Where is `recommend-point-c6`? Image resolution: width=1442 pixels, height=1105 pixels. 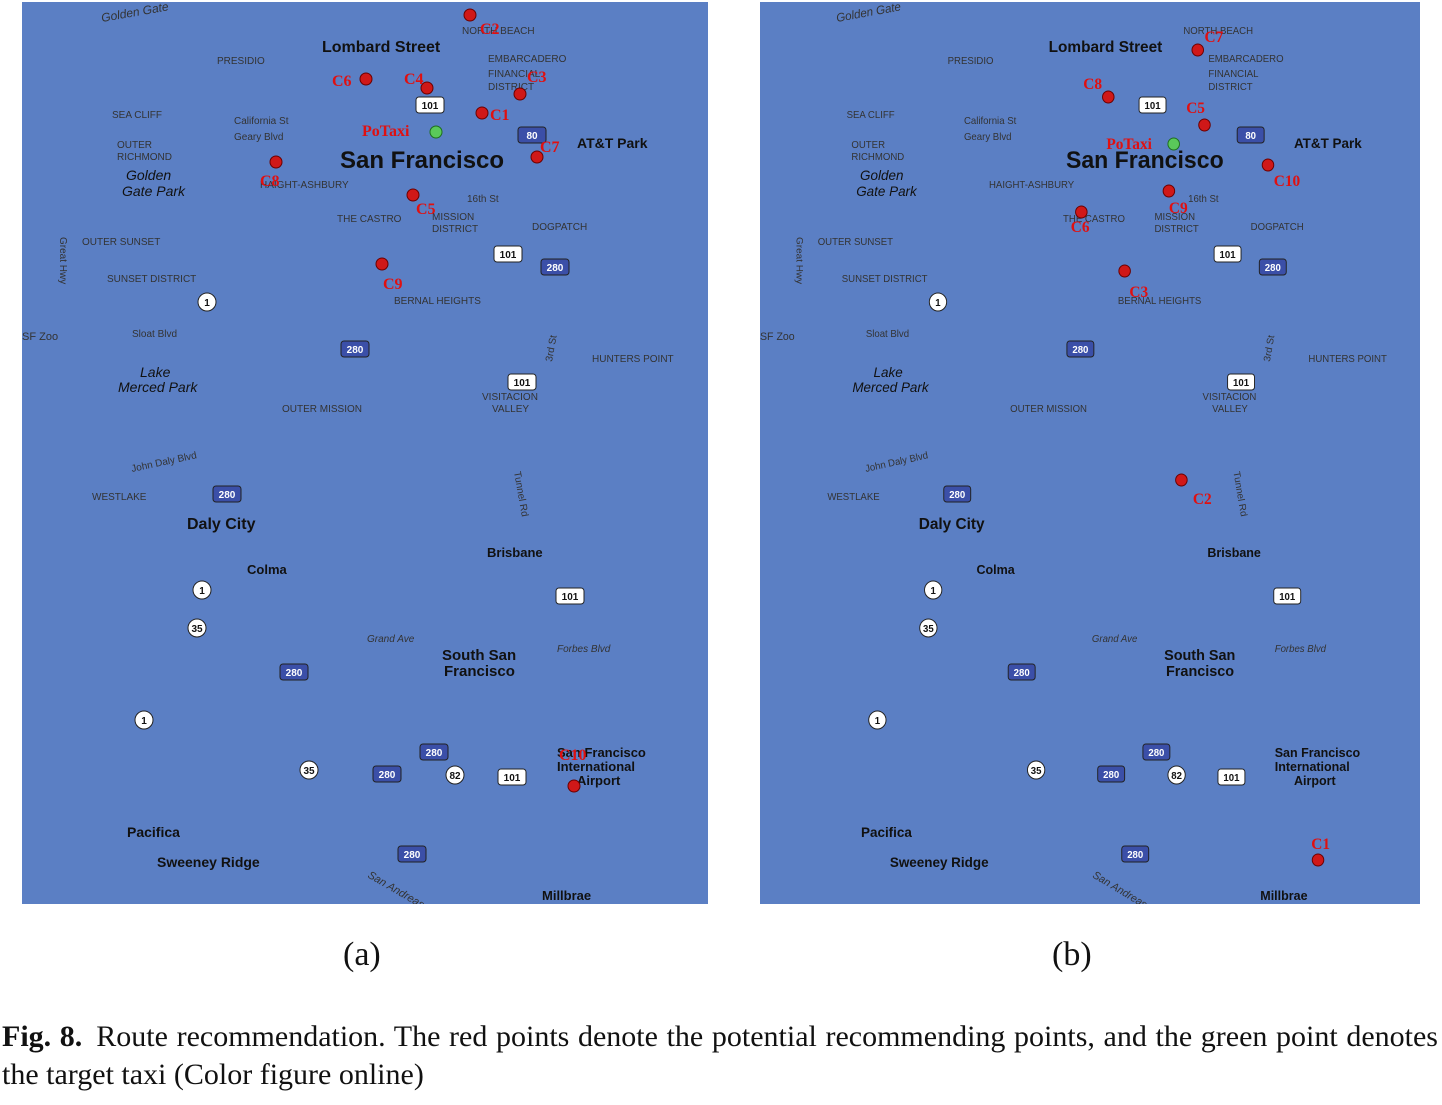
recommend-point-c6 is located at coordinates (366, 79).